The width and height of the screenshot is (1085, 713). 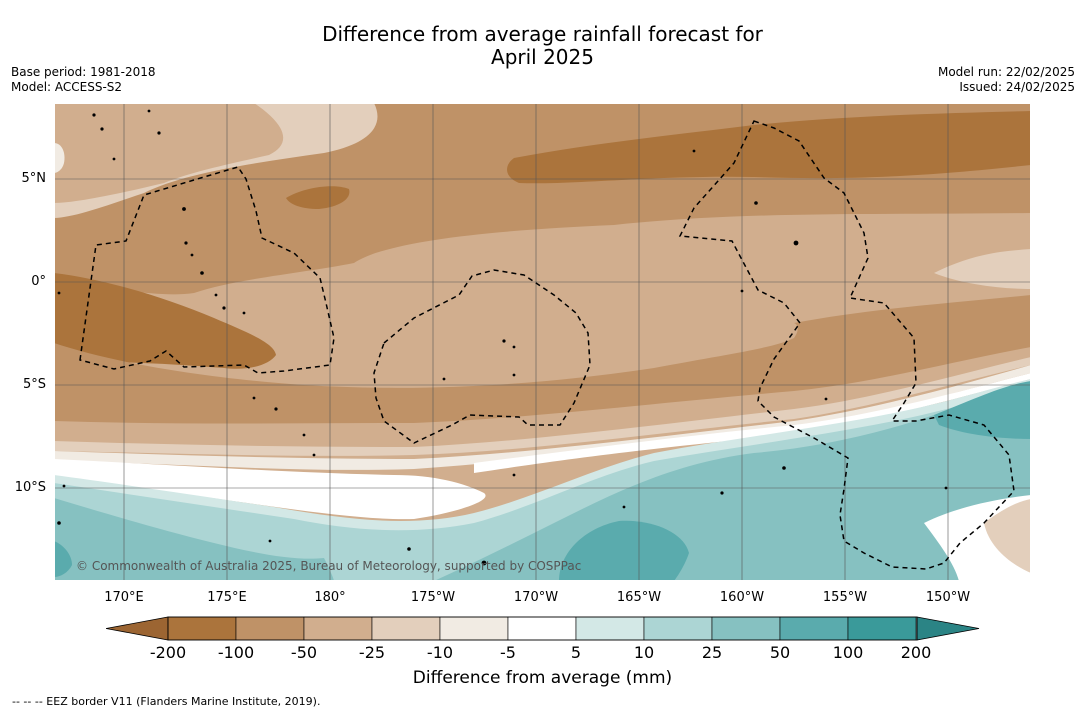 I want to click on region-dark-brown-north-blob, so click(x=318, y=197).